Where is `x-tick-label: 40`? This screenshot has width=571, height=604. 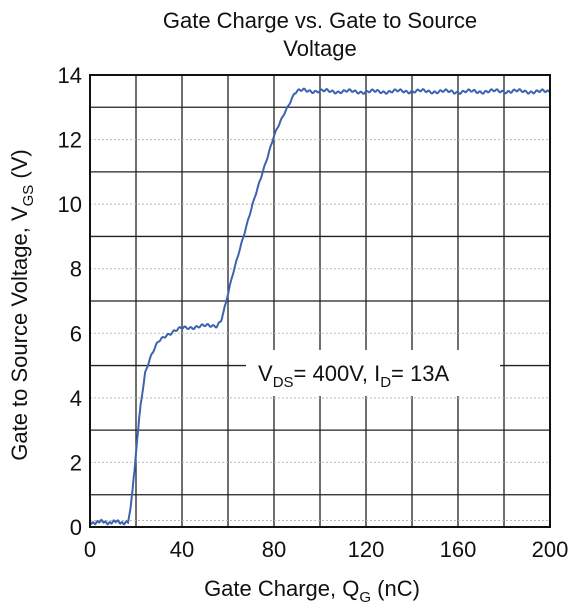 x-tick-label: 40 is located at coordinates (182, 549).